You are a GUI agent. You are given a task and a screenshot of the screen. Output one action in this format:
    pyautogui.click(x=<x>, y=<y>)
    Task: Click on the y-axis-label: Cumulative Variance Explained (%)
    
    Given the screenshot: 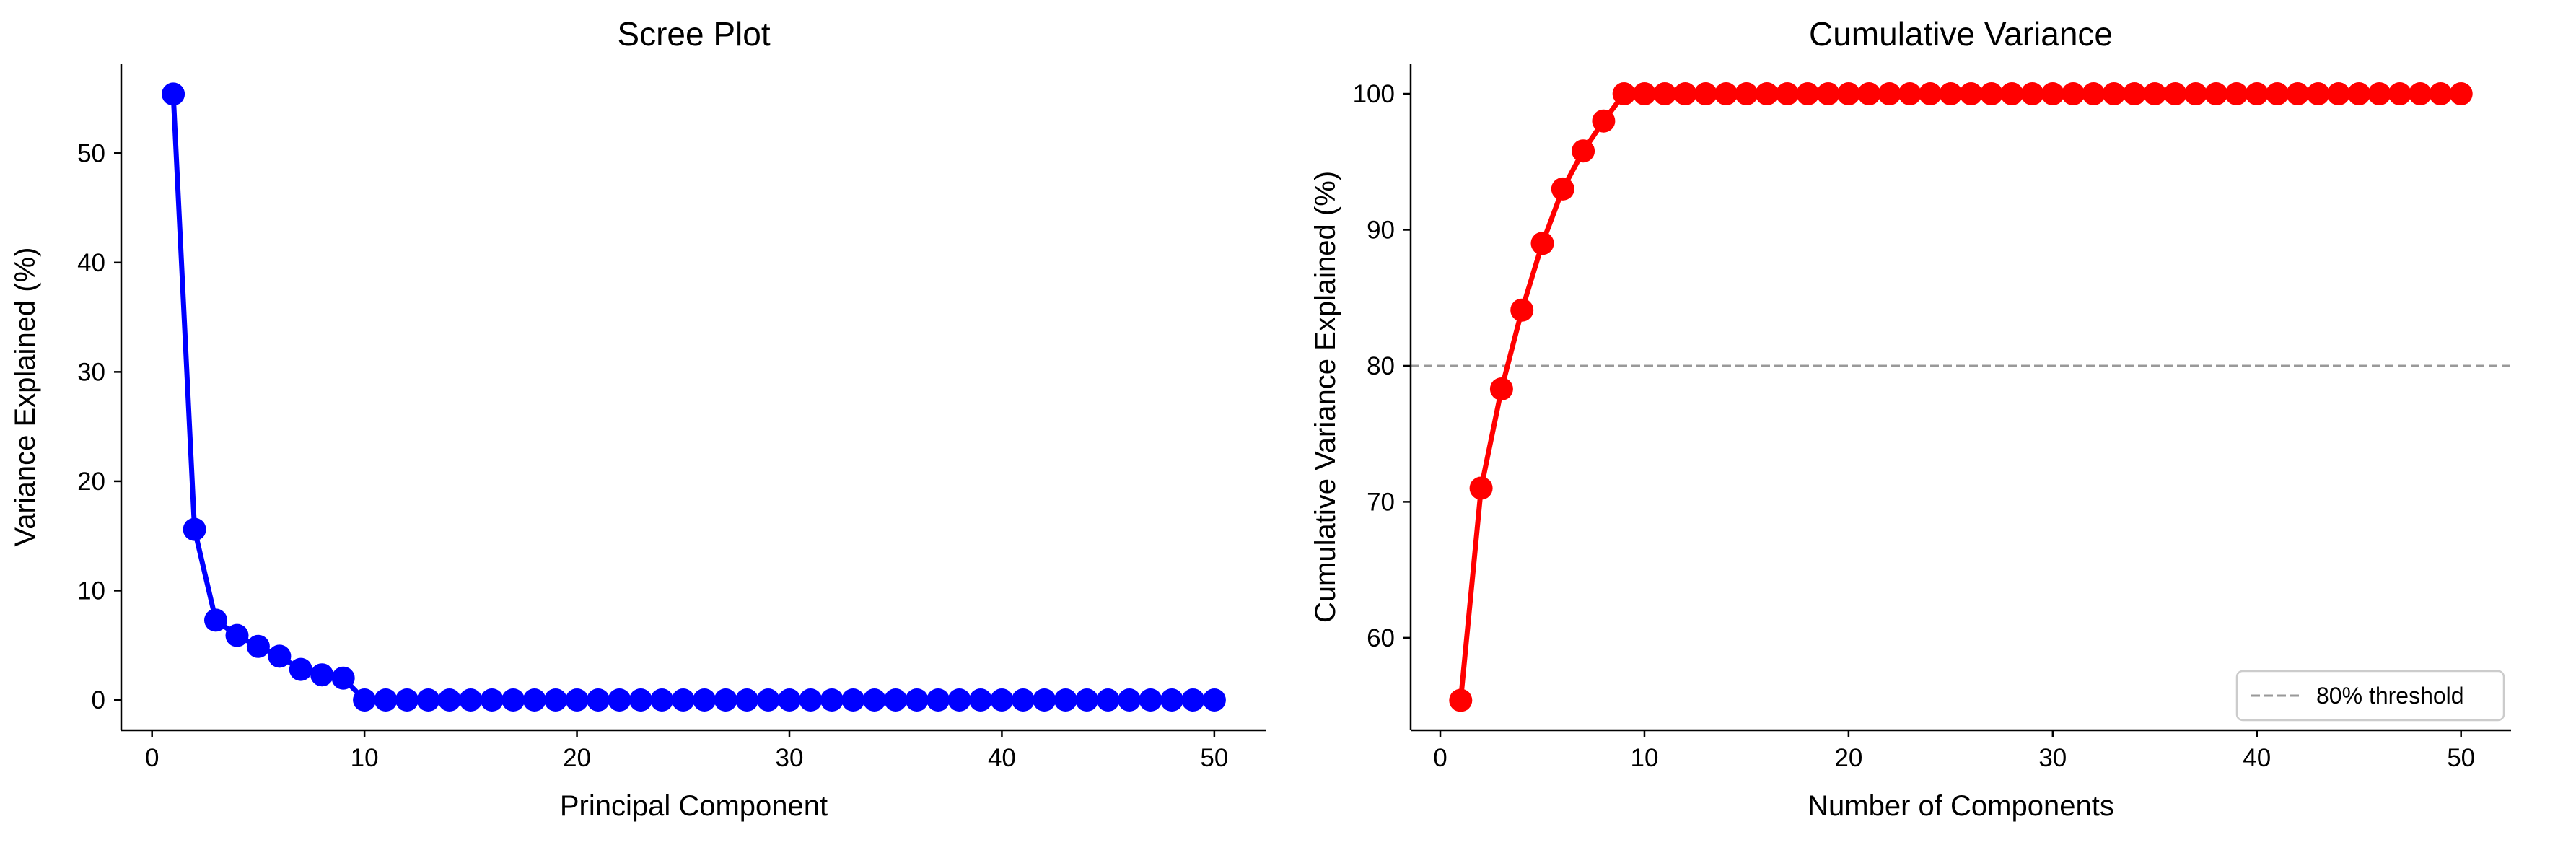 What is the action you would take?
    pyautogui.click(x=1325, y=397)
    